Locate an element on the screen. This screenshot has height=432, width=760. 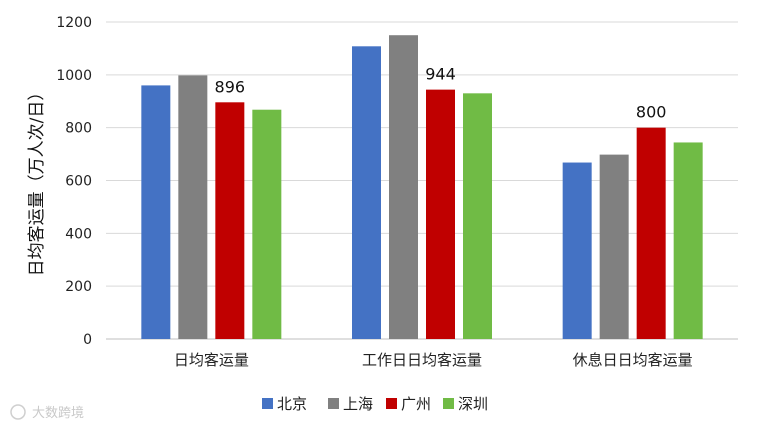
y-tick-label: 600 is located at coordinates (78, 182).